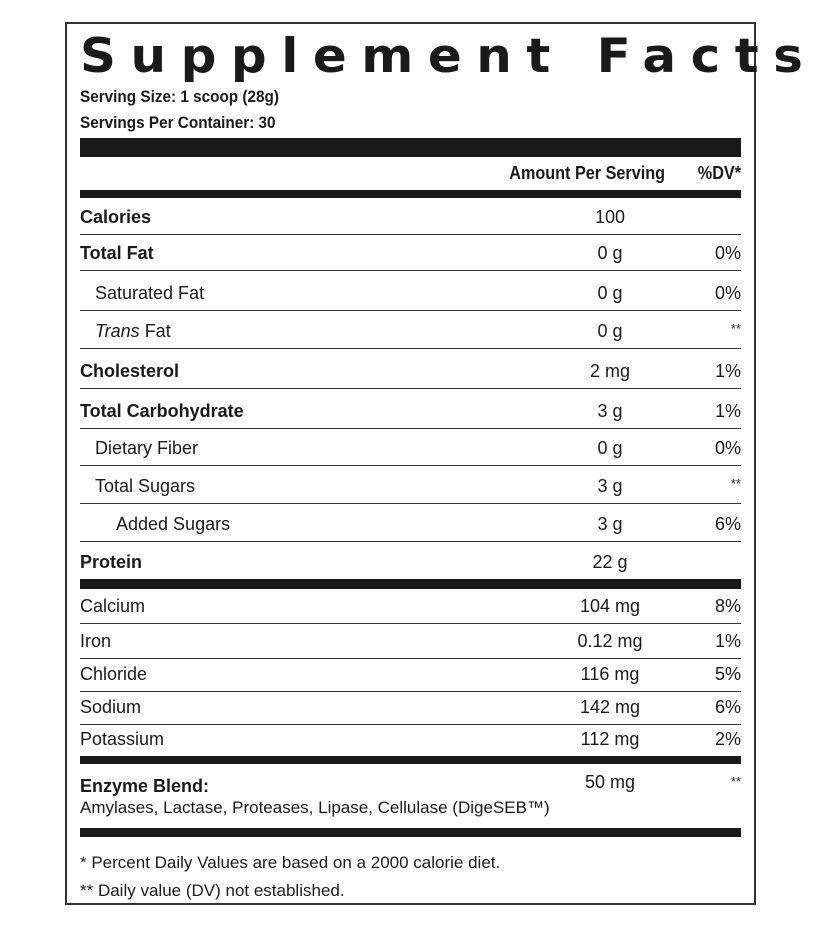  What do you see at coordinates (179, 96) in the screenshot?
I see `serving-size: Serving Size: 1 scoop (28g)` at bounding box center [179, 96].